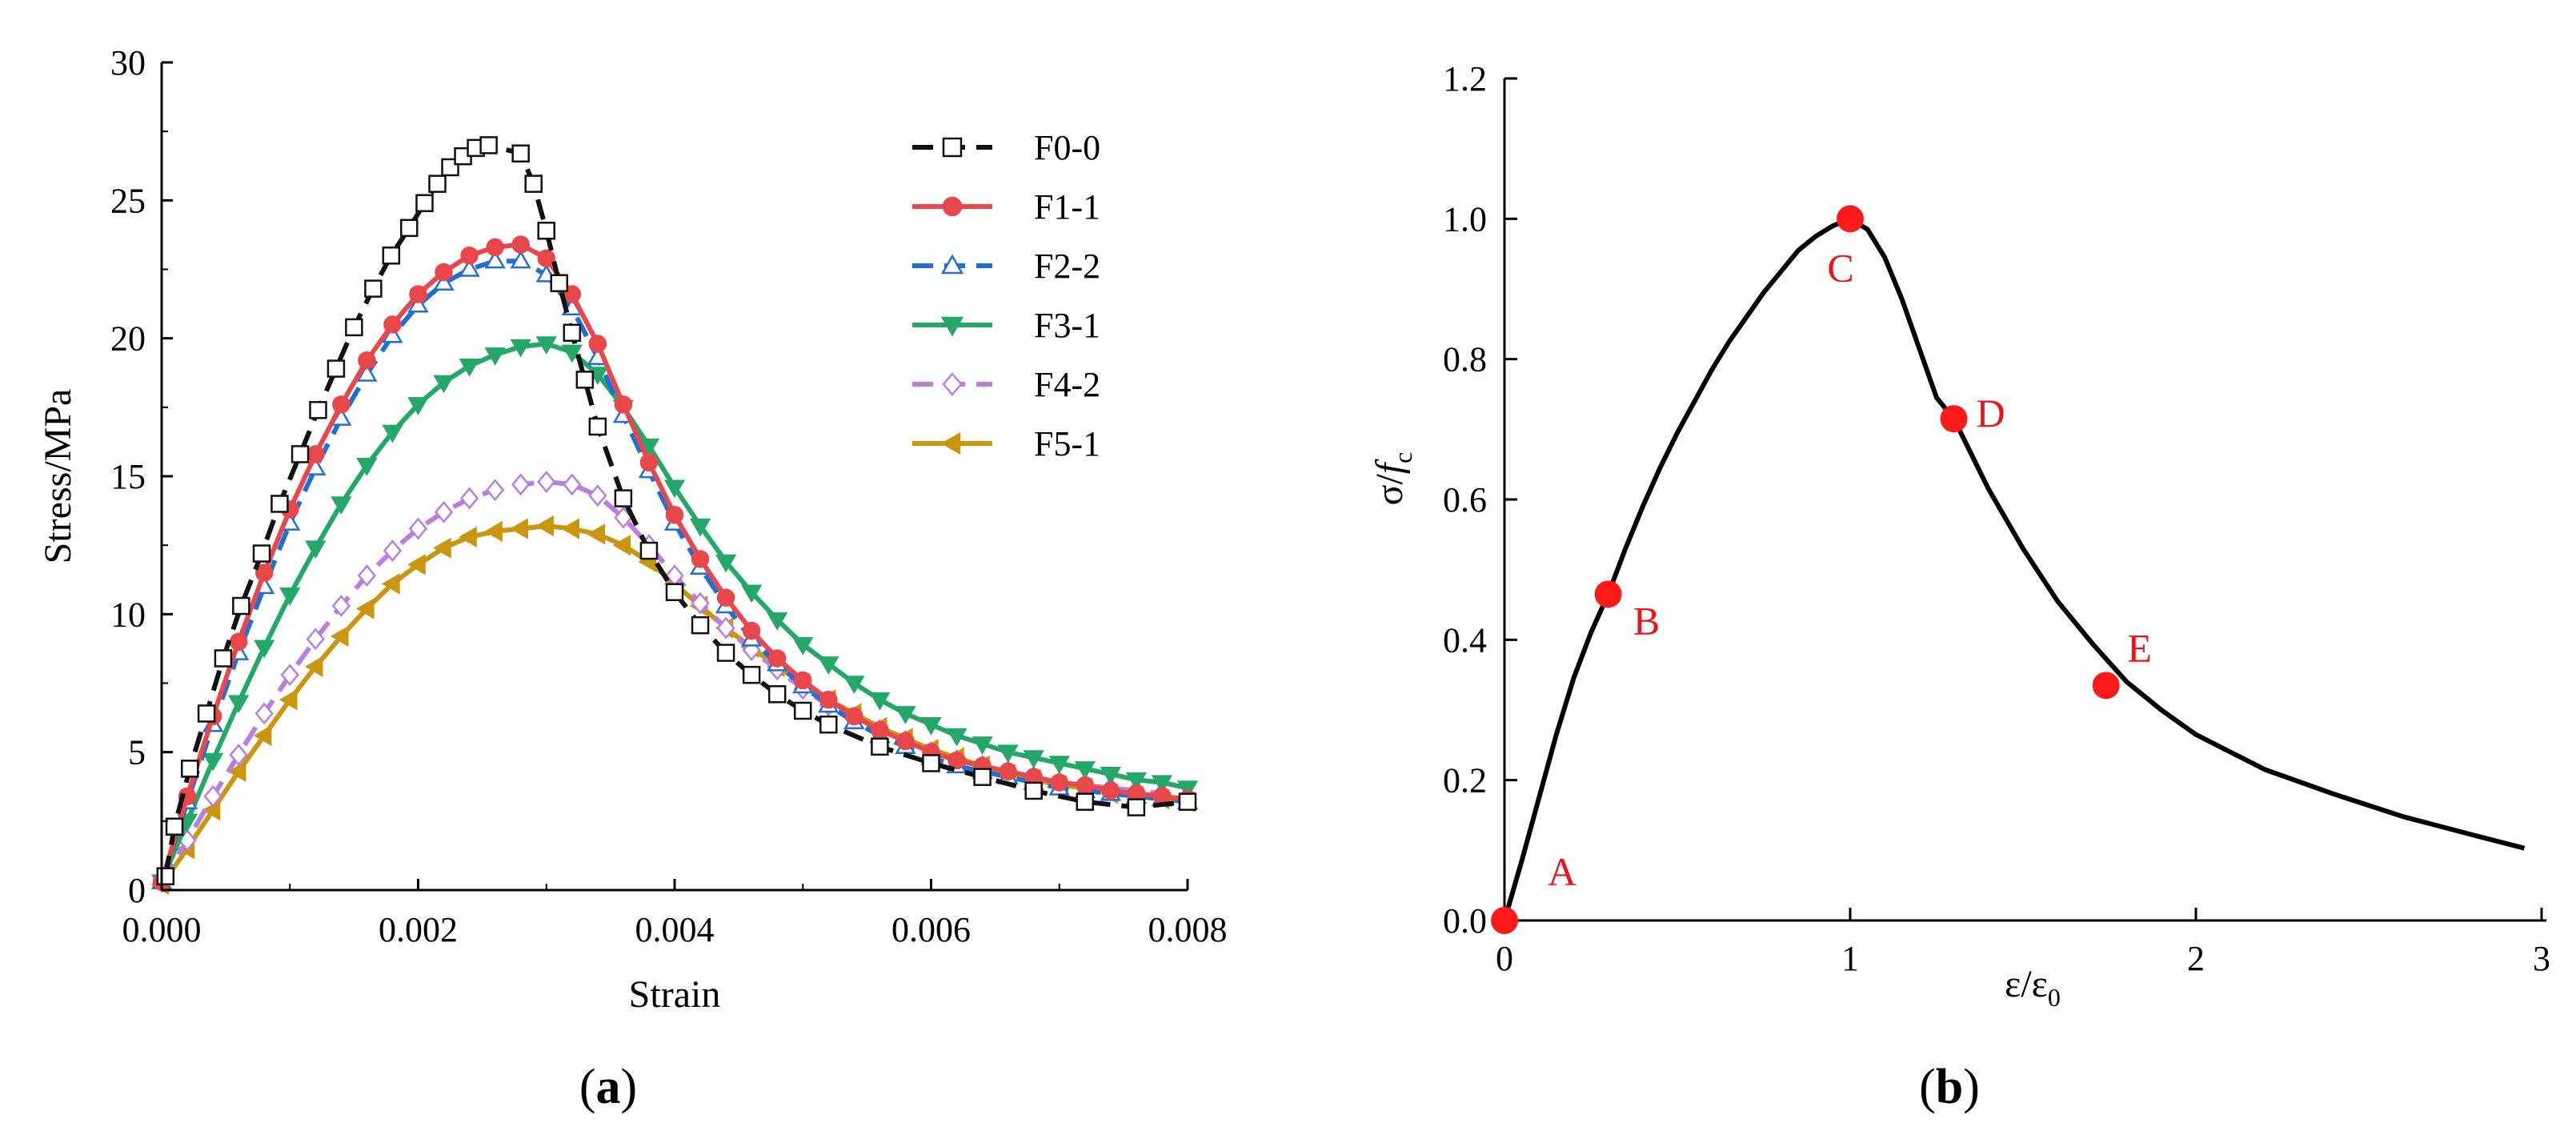 This screenshot has width=2576, height=1127. Describe the element at coordinates (675, 929) in the screenshot. I see `chart-a-xtick-label: 0.004` at that location.